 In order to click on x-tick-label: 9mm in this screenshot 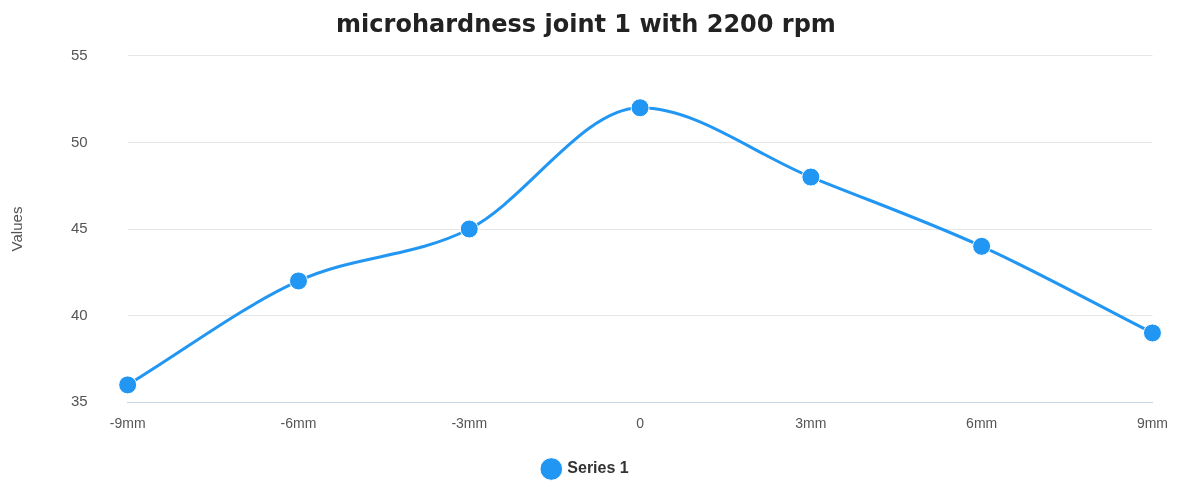, I will do `click(1152, 423)`.